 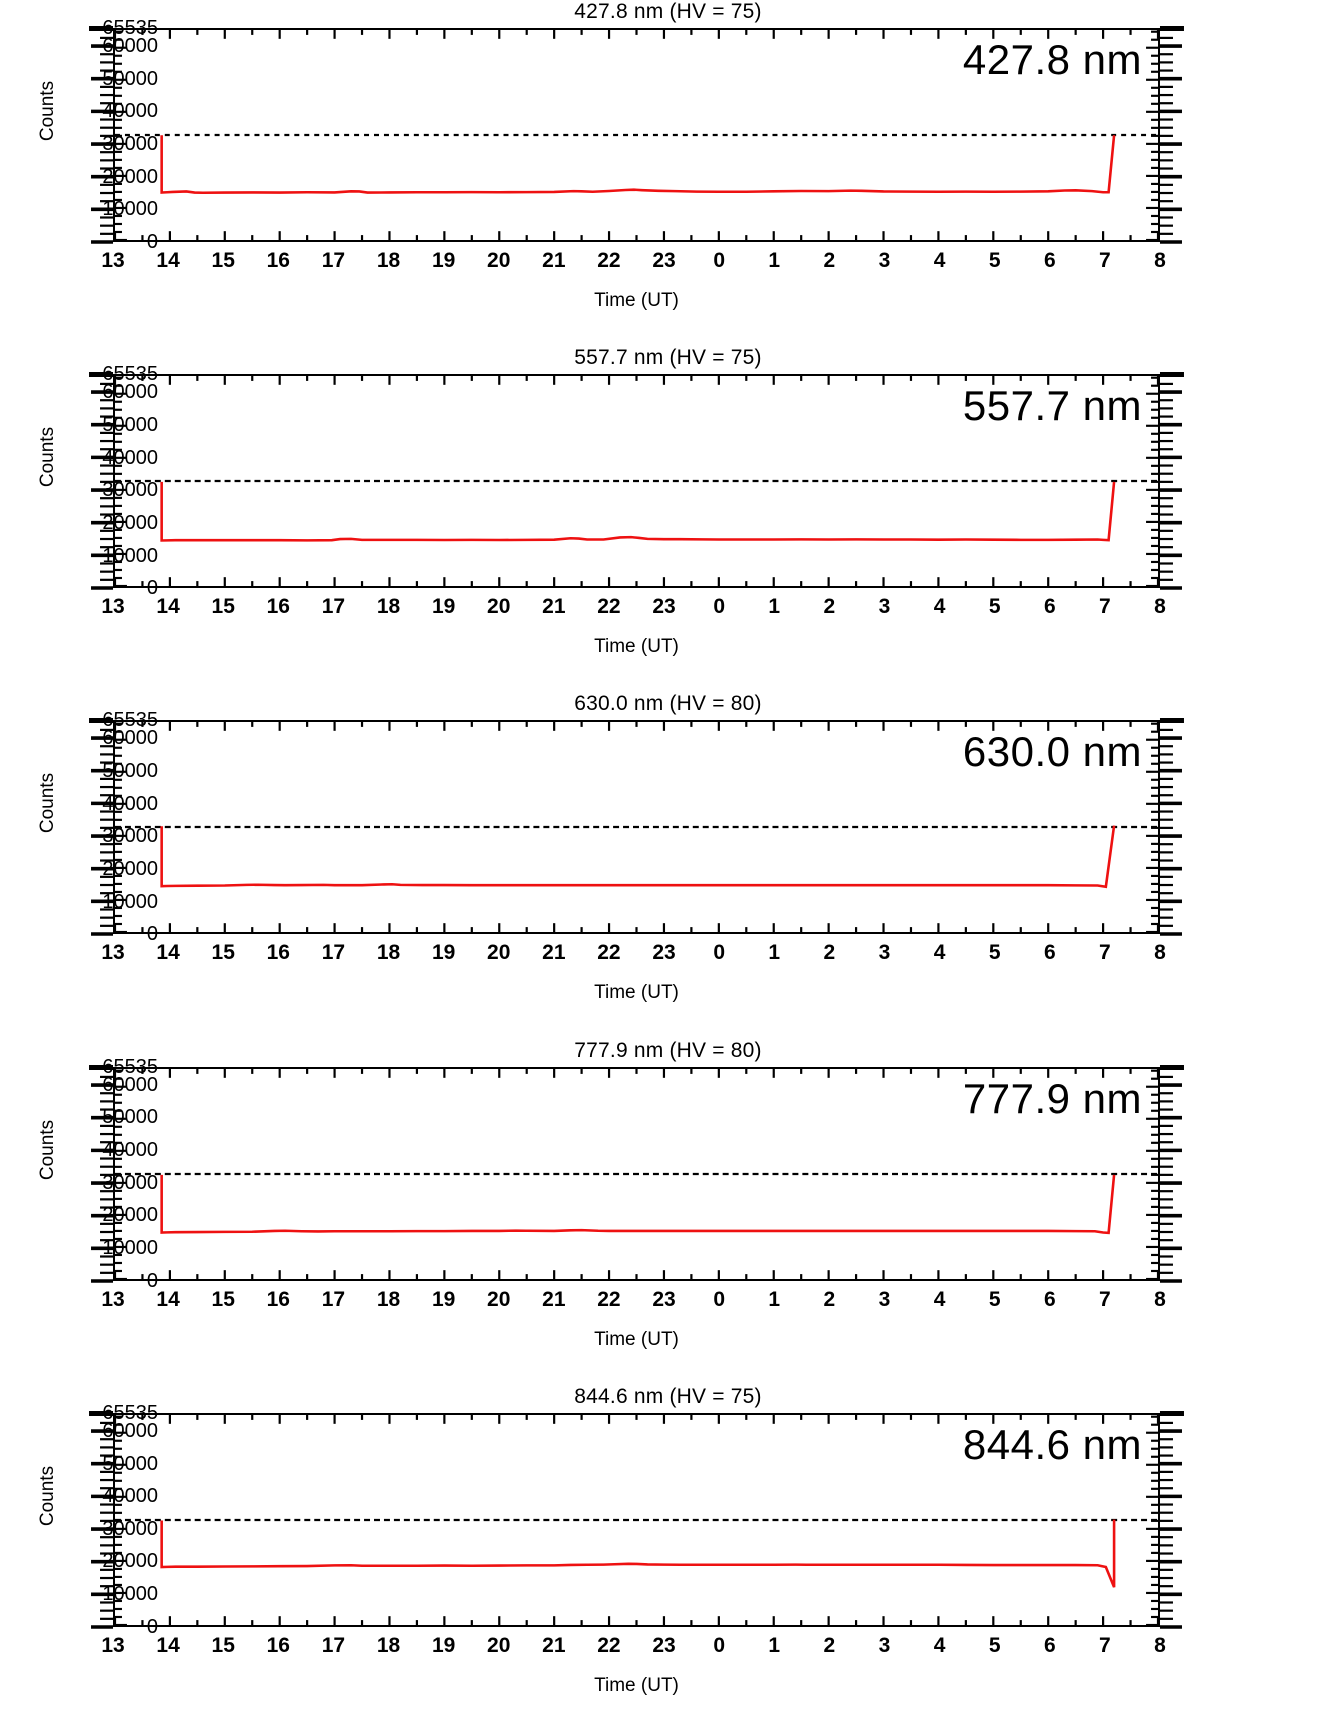 What do you see at coordinates (668, 704) in the screenshot?
I see `panel-title: 630.0 nm (HV = 80)` at bounding box center [668, 704].